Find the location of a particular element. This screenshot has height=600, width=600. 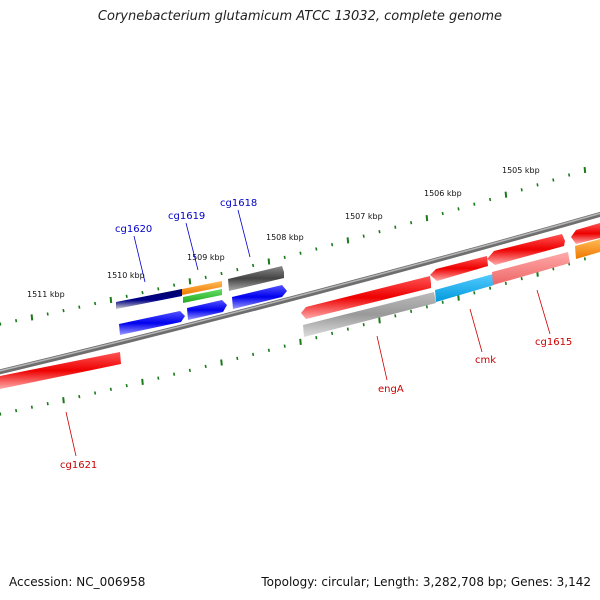

kbp-label-1508: 1508 kbp is located at coordinates (285, 237).